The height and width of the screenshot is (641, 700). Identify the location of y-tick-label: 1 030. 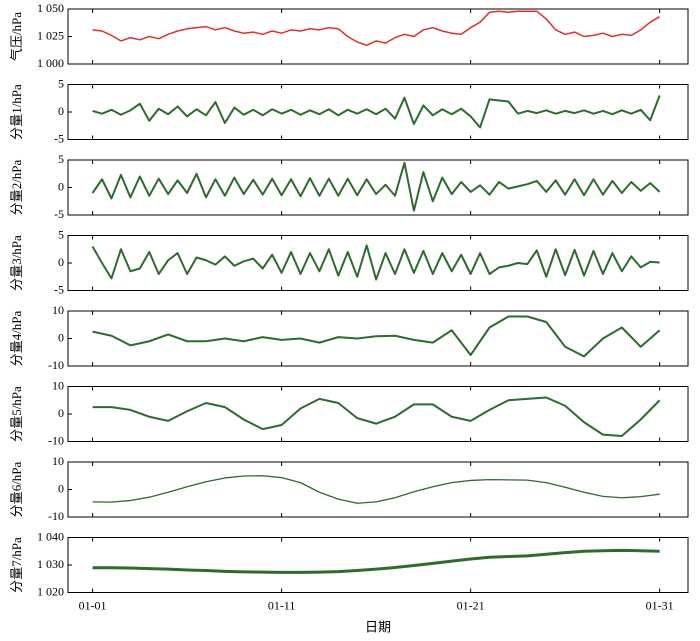
(50, 564).